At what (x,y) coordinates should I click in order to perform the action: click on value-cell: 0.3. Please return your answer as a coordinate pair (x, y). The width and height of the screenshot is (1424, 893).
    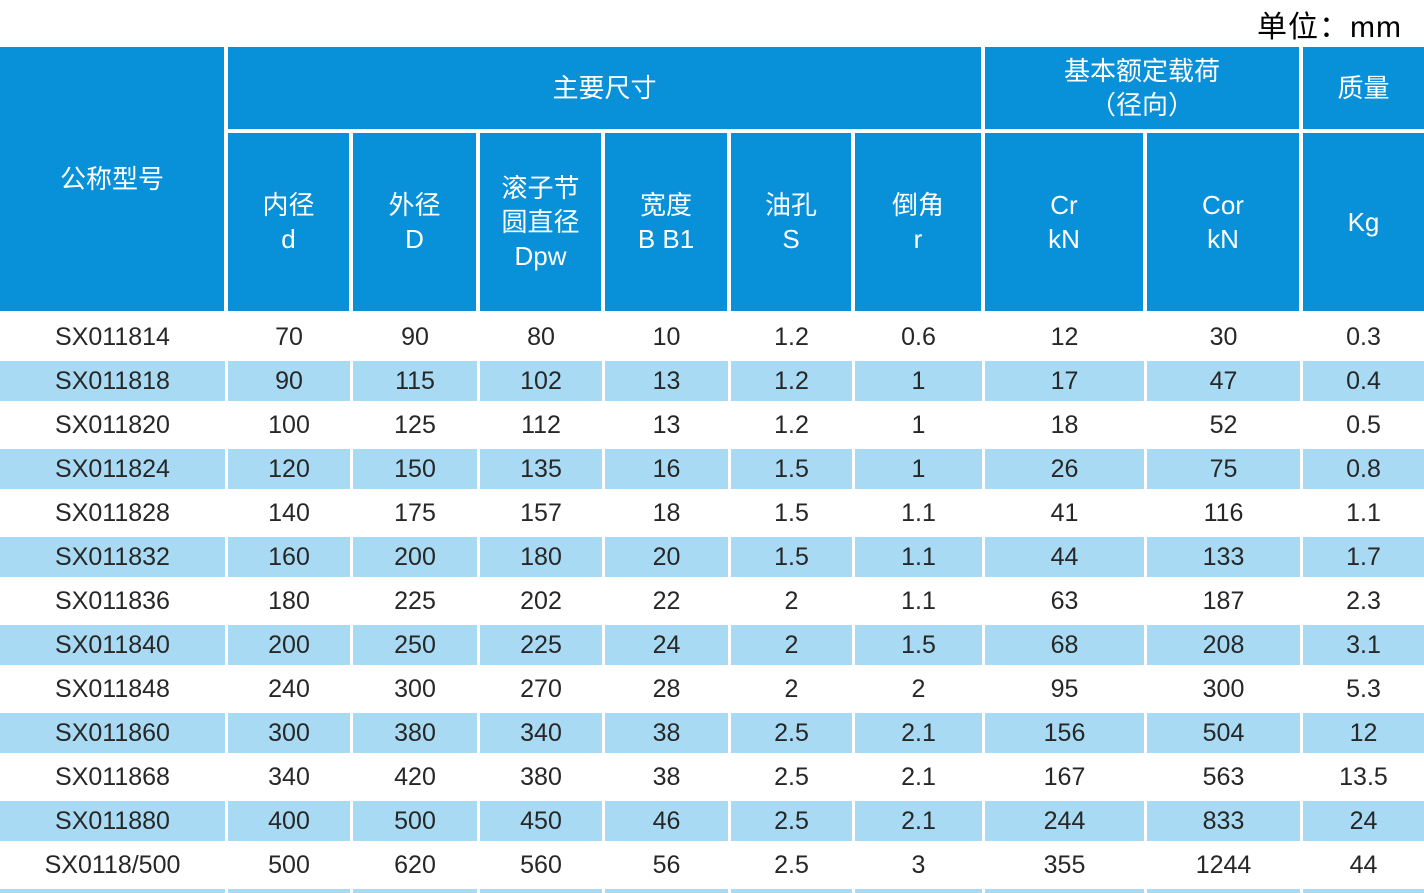
    Looking at the image, I should click on (1363, 337).